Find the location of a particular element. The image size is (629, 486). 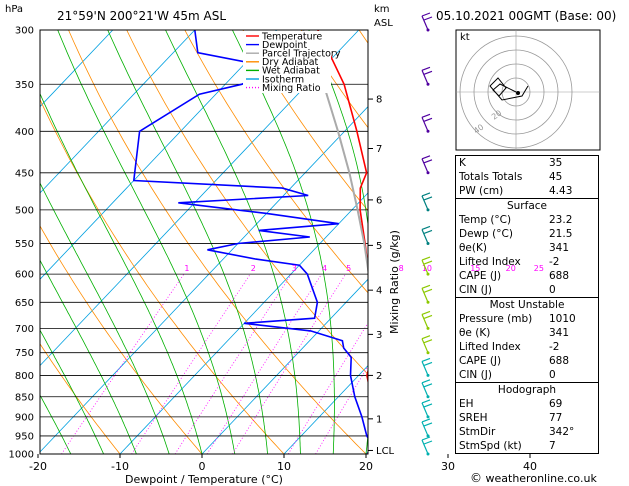

hpa-label: hPa is located at coordinates (14, 9).